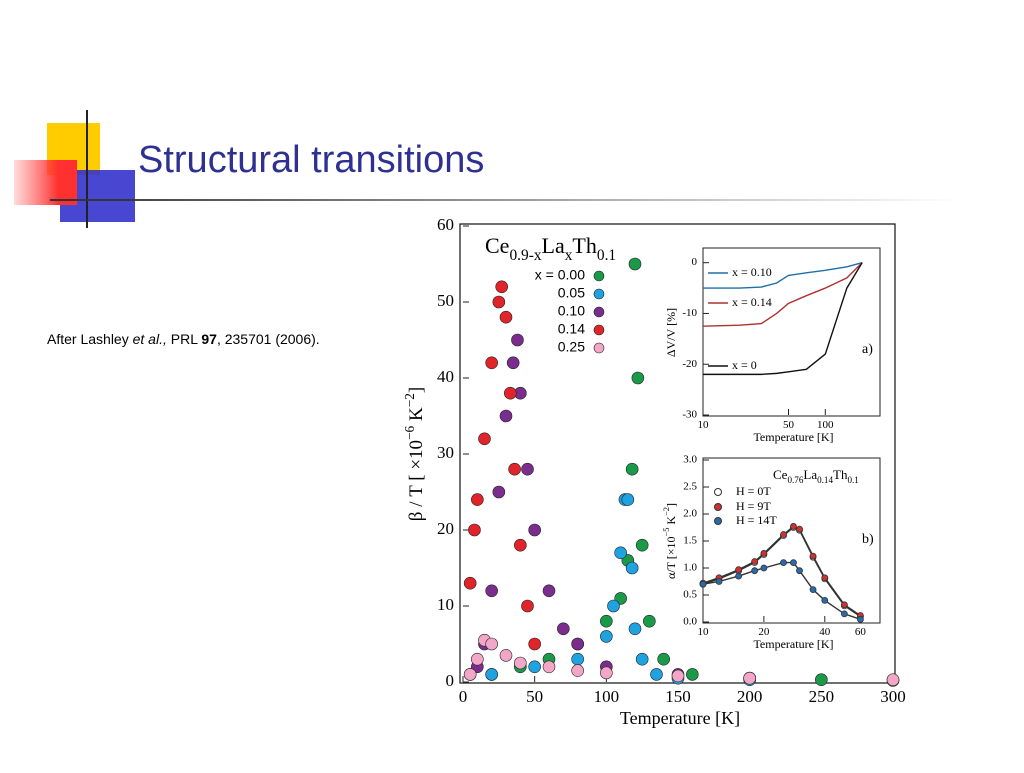  I want to click on legend-label: x = 0.10, so click(752, 272).